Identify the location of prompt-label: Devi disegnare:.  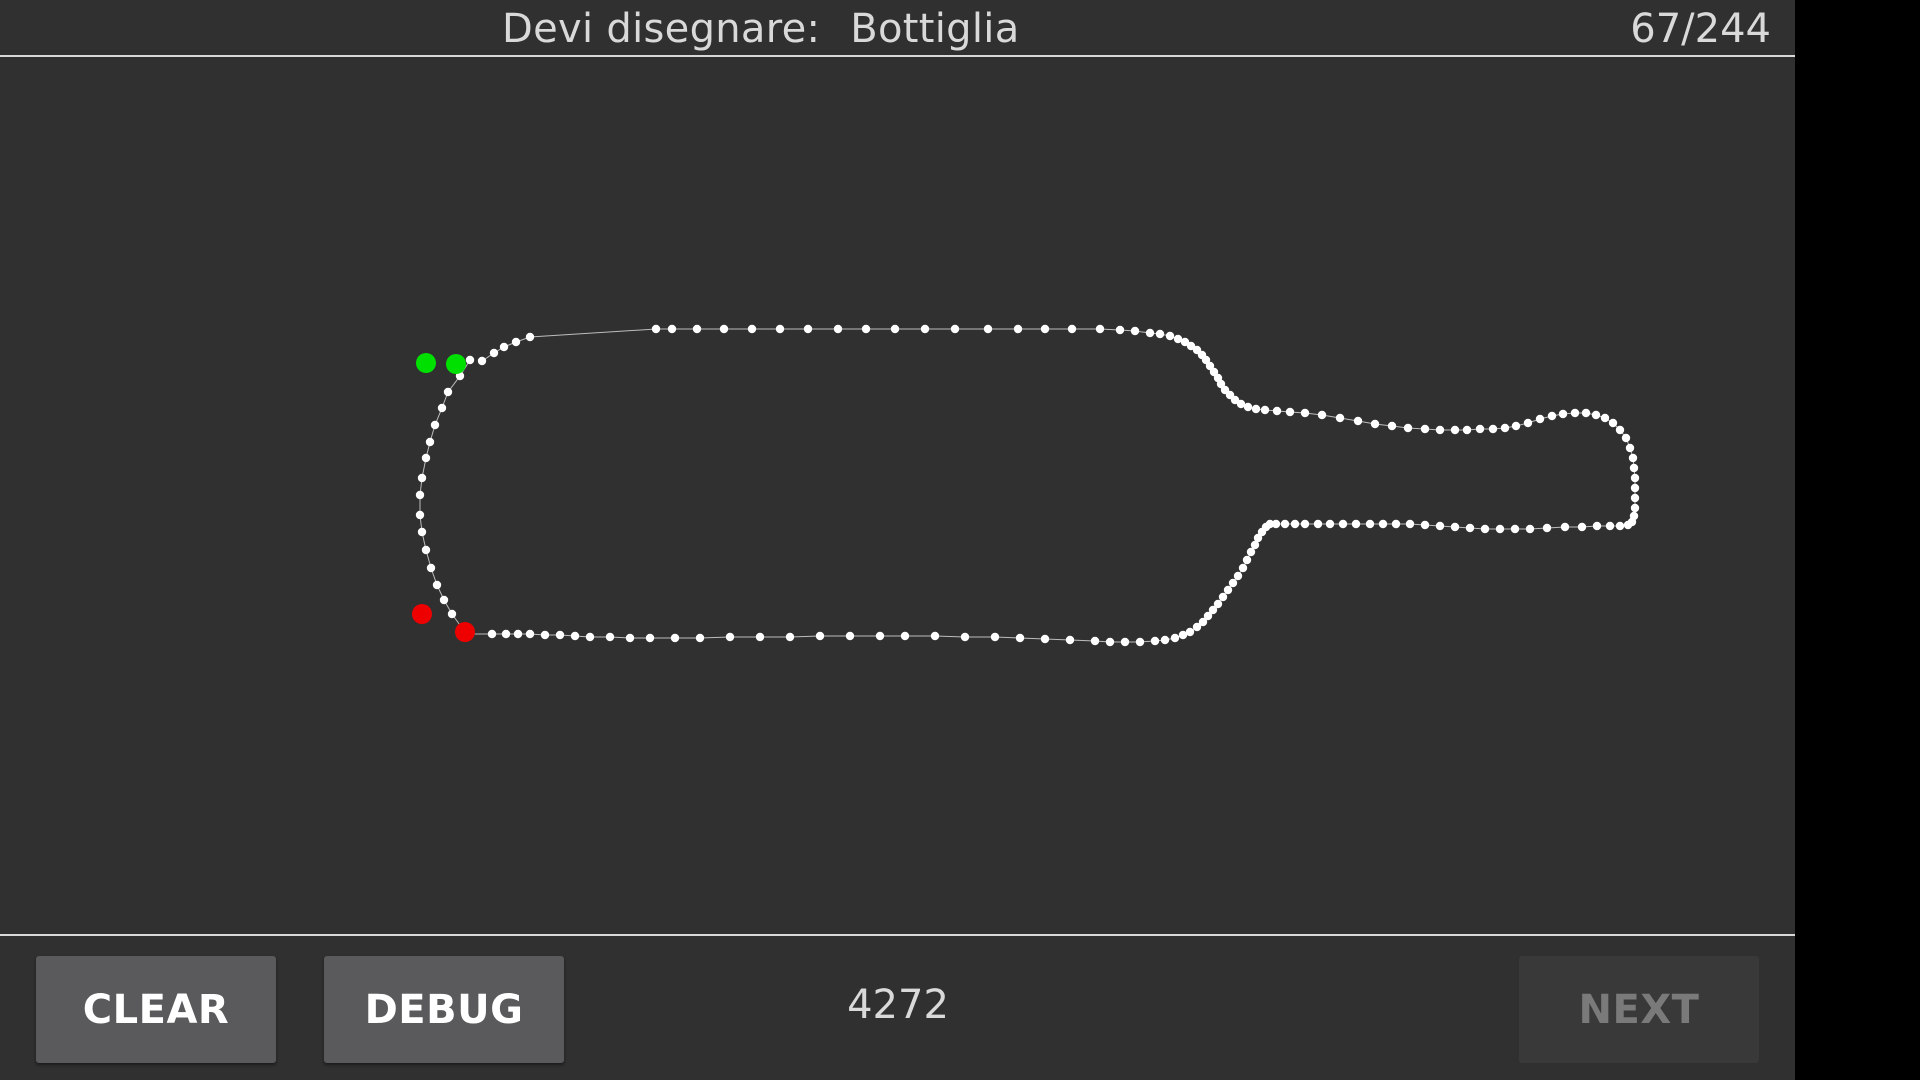
(661, 29).